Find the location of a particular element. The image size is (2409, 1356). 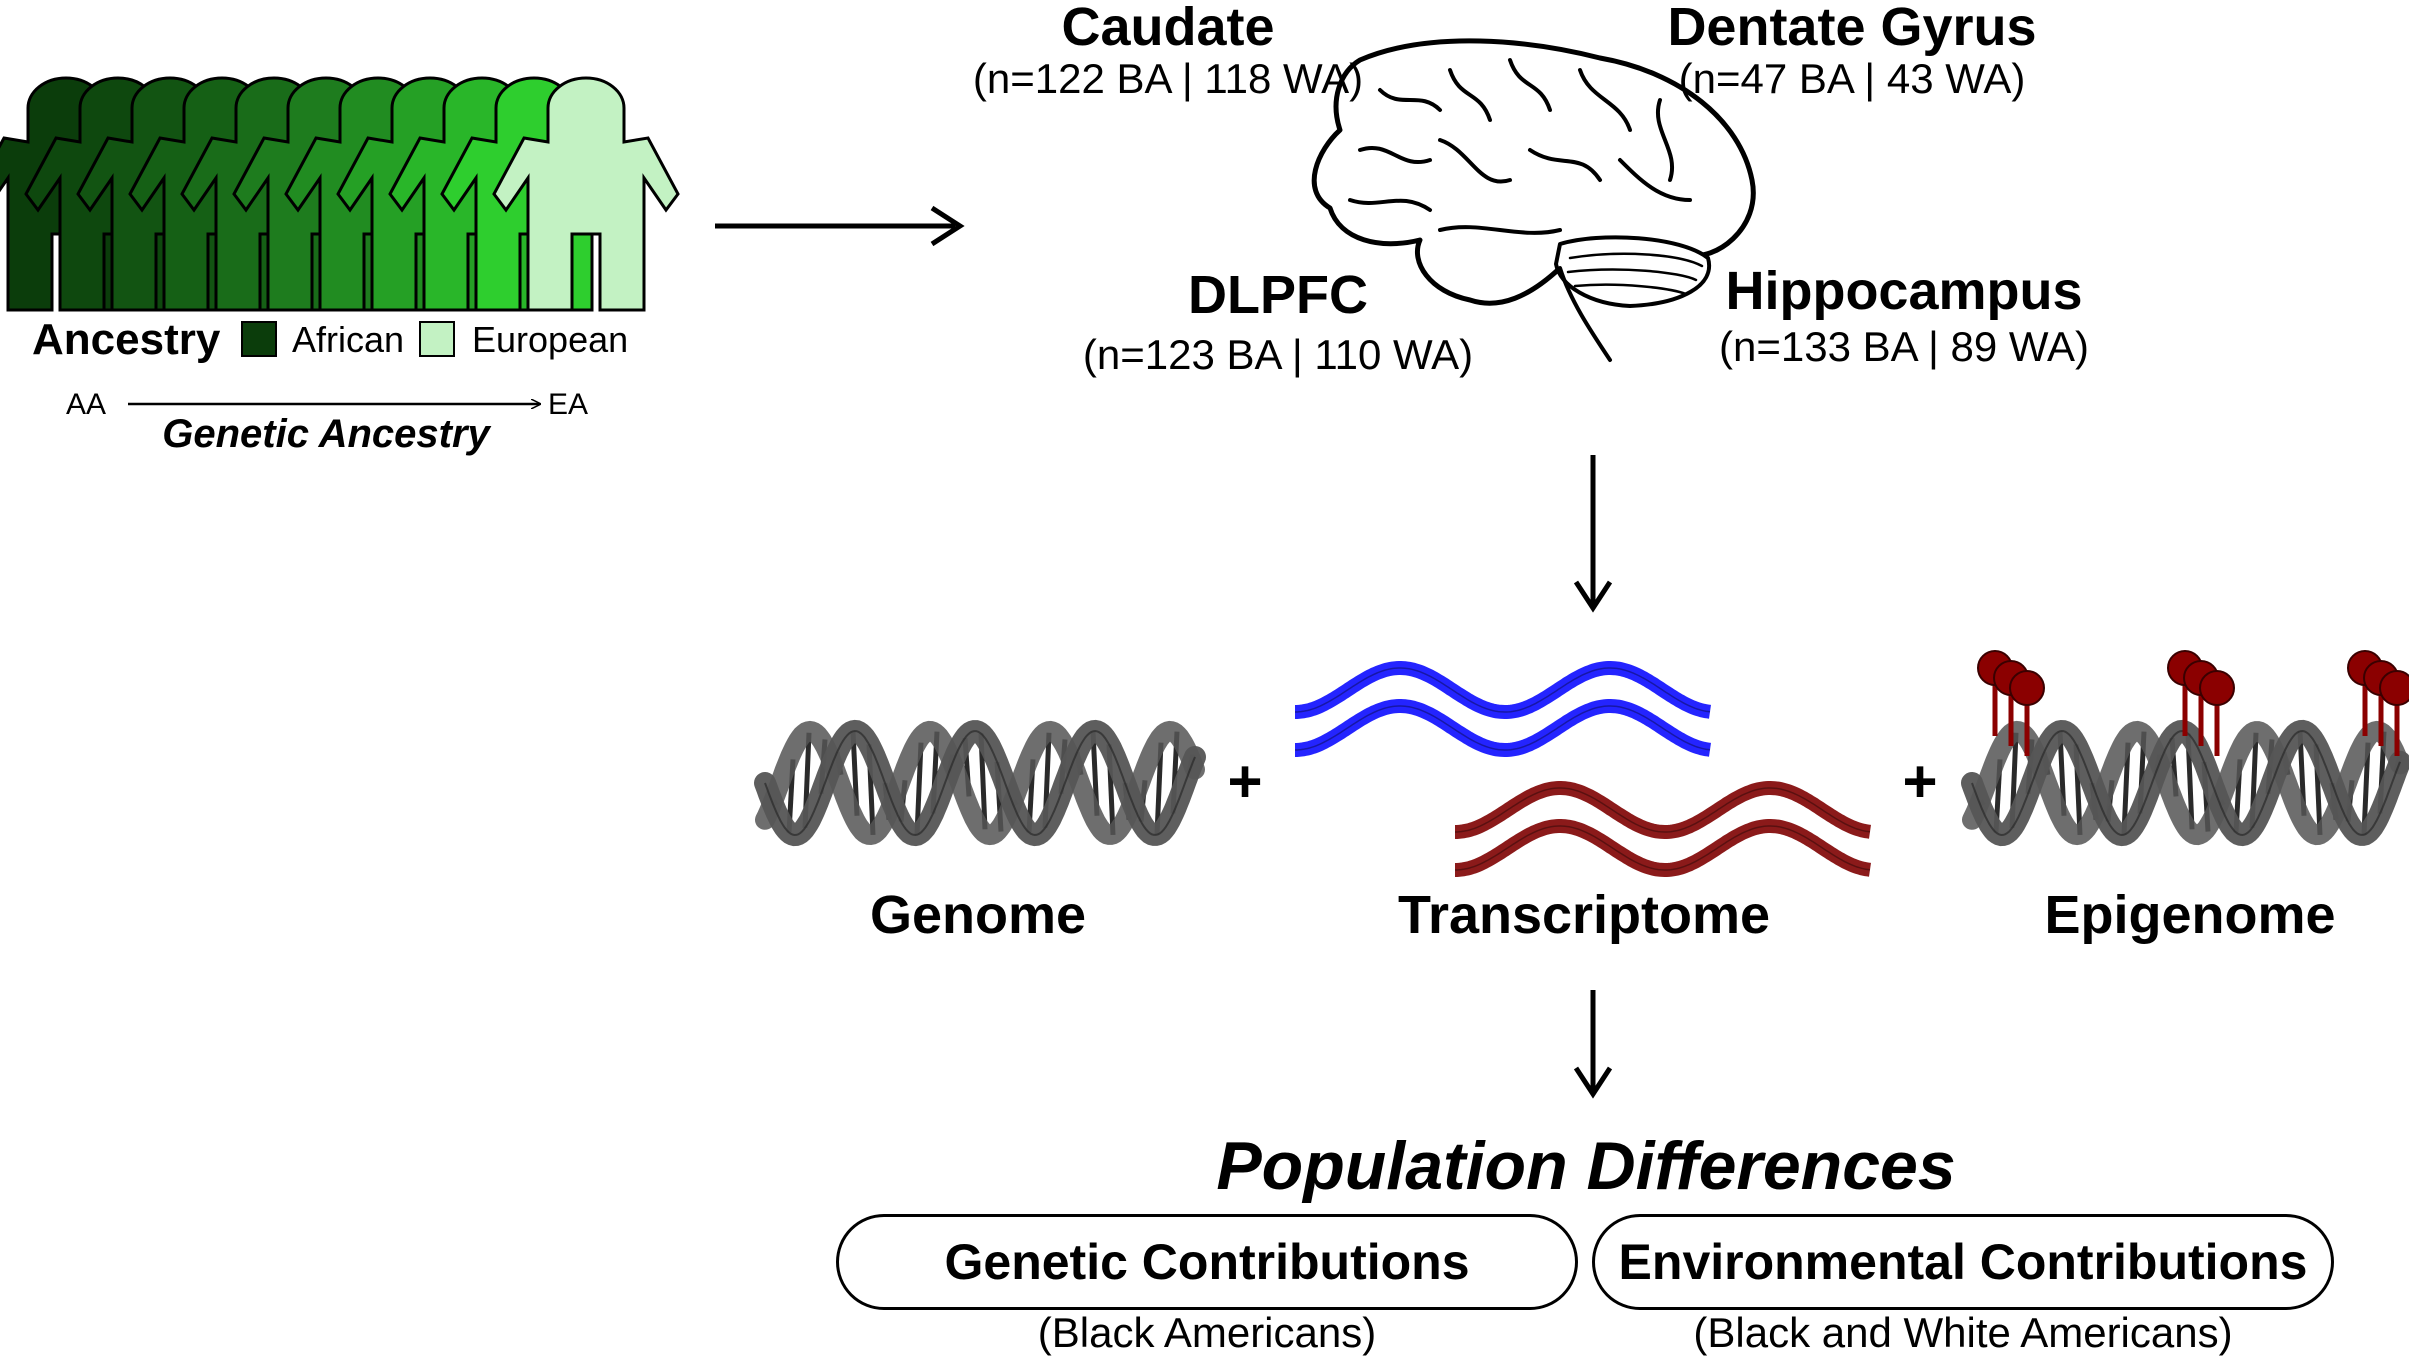

arrow-to-omics is located at coordinates (1593, 534).